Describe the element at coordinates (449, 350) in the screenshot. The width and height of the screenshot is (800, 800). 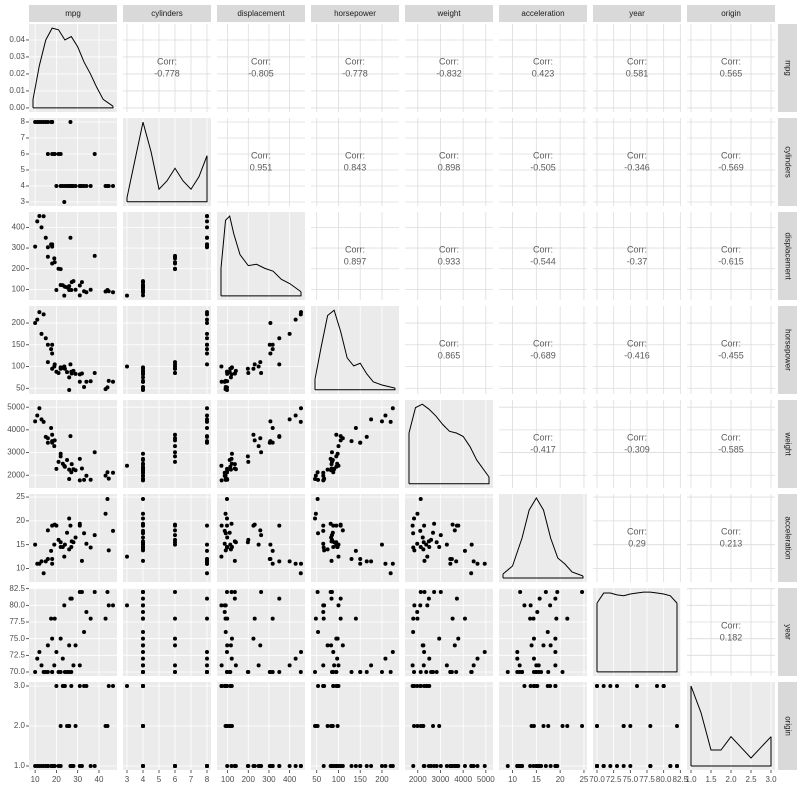
I see `panel: Corr: 0.865` at that location.